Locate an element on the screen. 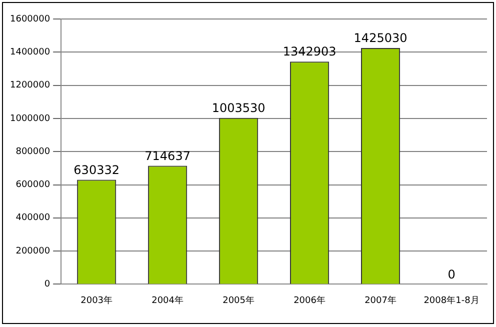 The image size is (496, 327). data-label: 1425030 is located at coordinates (381, 38).